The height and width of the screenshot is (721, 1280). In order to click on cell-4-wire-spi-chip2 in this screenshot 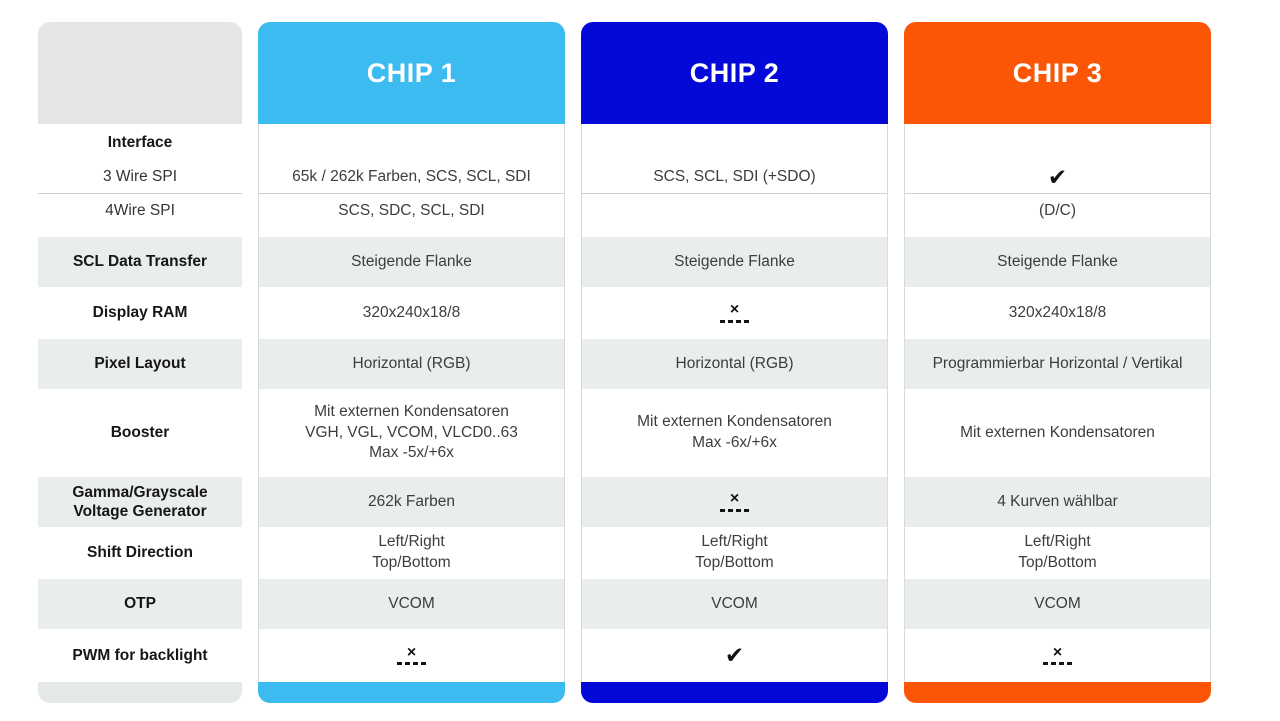, I will do `click(734, 211)`.